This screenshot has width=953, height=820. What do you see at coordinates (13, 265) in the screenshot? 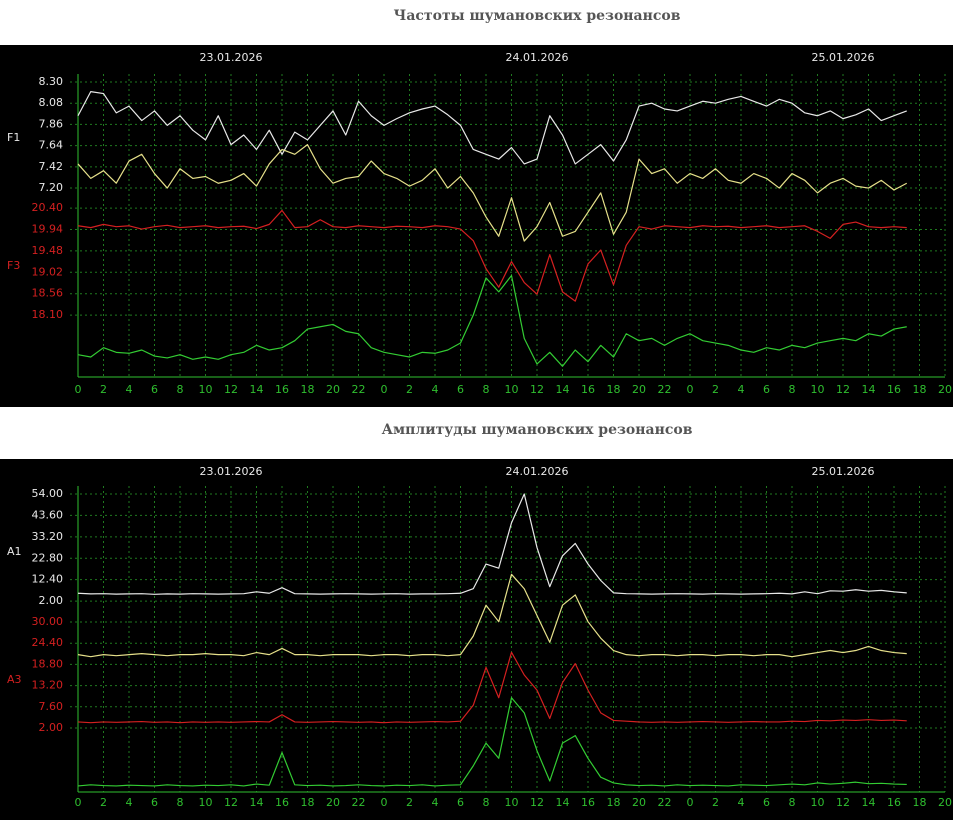
I see `y-axis-label: F3` at bounding box center [13, 265].